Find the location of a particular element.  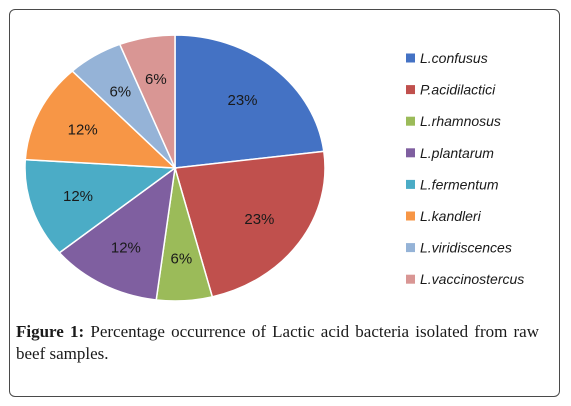

legend-label: L.viridiscences is located at coordinates (466, 248).